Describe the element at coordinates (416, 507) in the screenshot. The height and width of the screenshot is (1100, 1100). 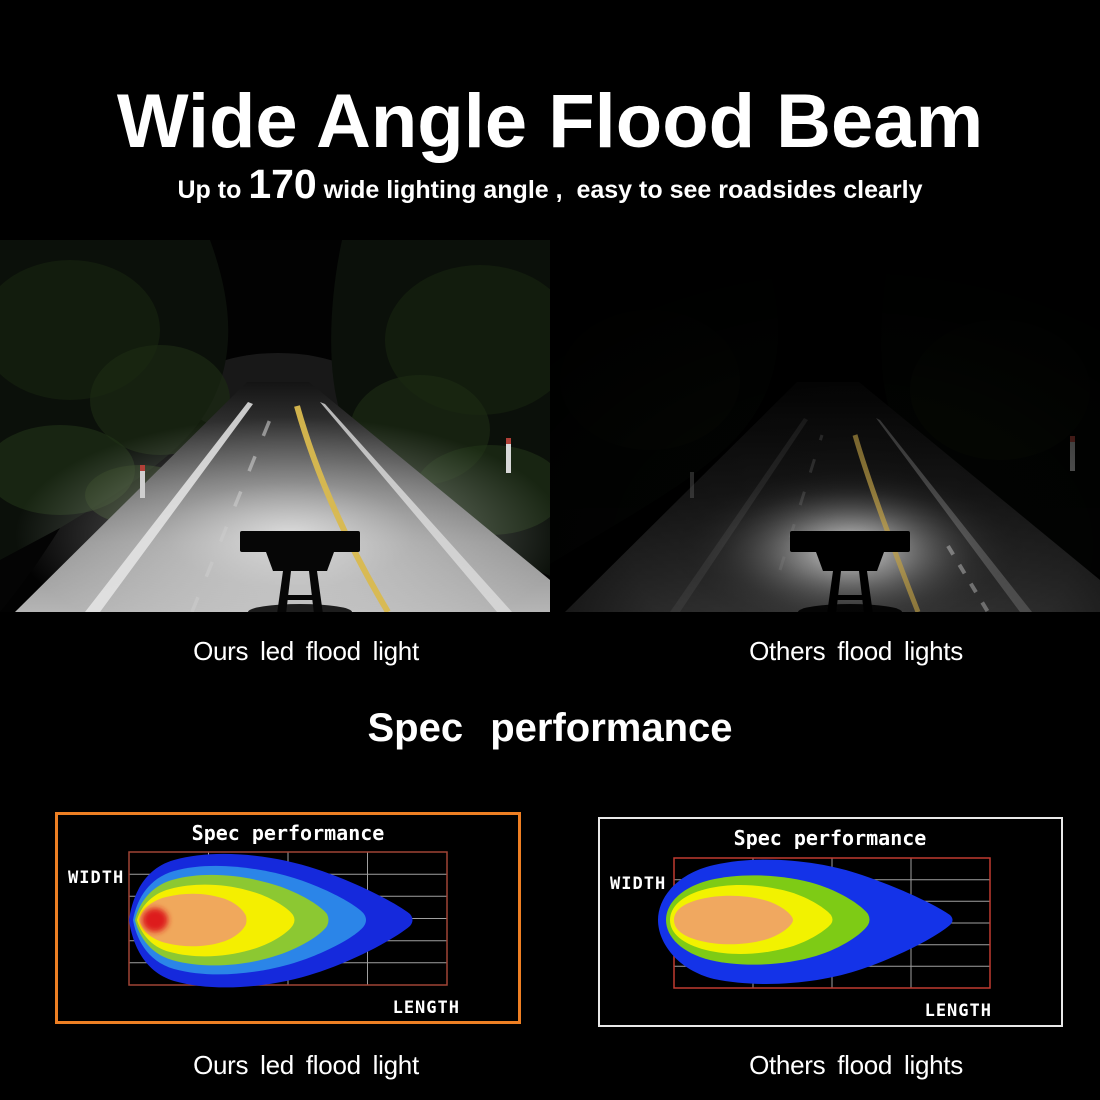
I see `right-edge-line` at that location.